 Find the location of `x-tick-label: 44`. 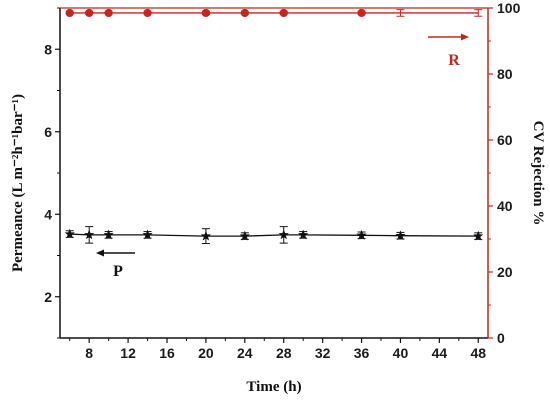

x-tick-label: 44 is located at coordinates (440, 353).